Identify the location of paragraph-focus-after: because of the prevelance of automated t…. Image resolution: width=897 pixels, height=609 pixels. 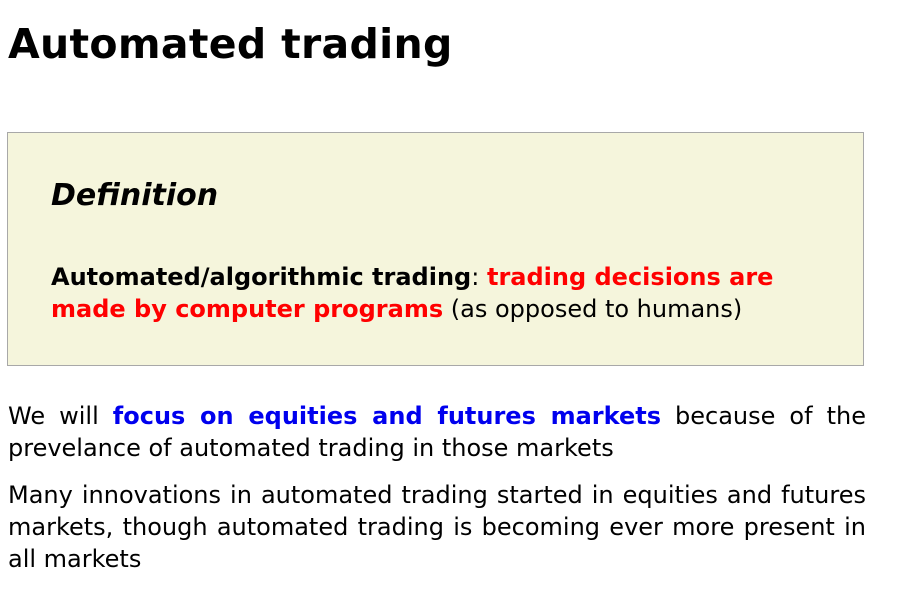
(437, 432).